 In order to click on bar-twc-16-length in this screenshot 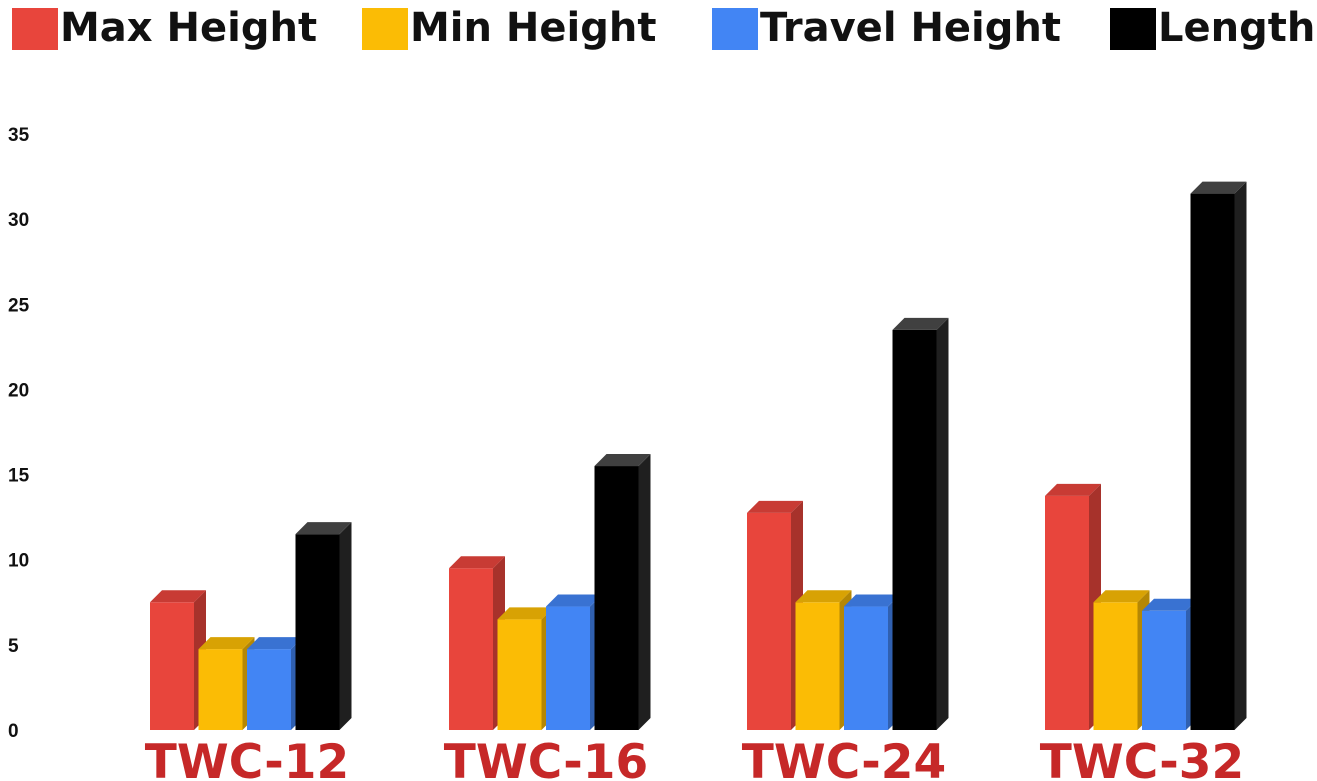, I will do `click(622, 592)`.